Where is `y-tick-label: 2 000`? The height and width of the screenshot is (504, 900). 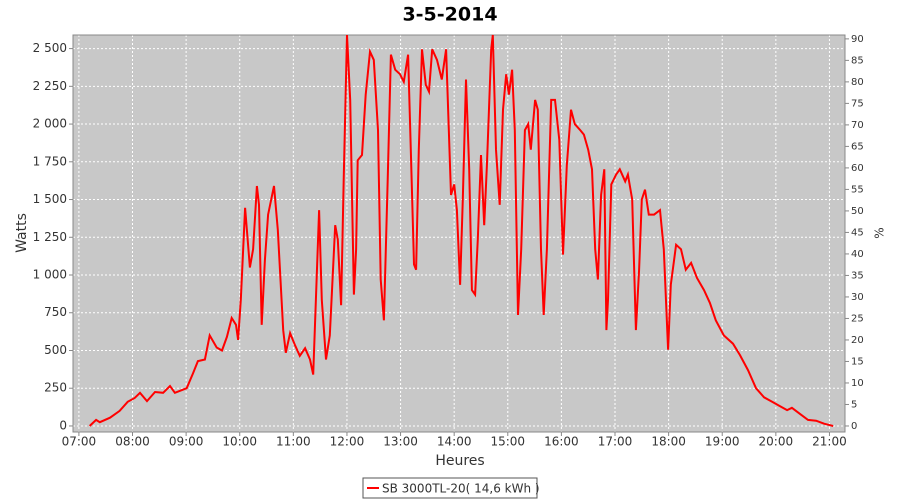
y-tick-label: 2 000 is located at coordinates (50, 124).